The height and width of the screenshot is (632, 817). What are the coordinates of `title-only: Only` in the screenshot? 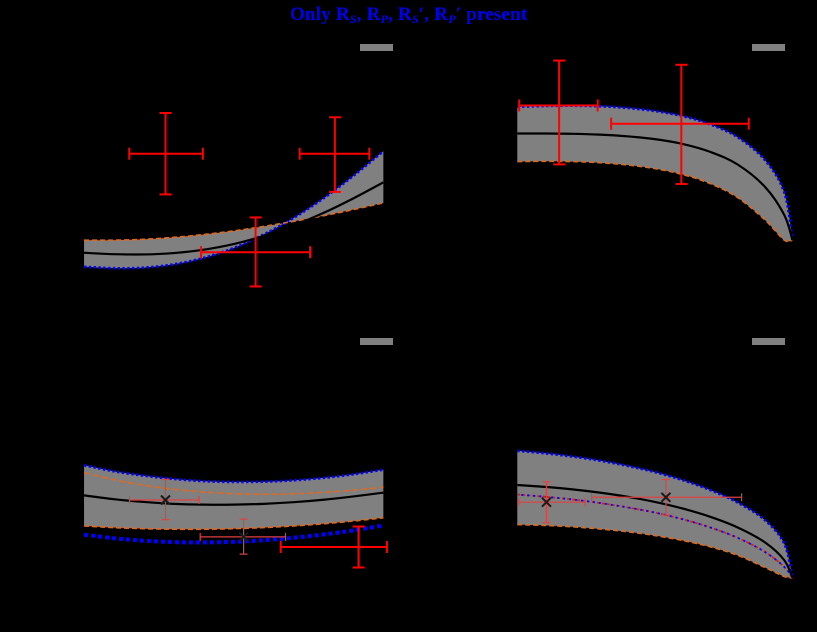 It's located at (310, 14).